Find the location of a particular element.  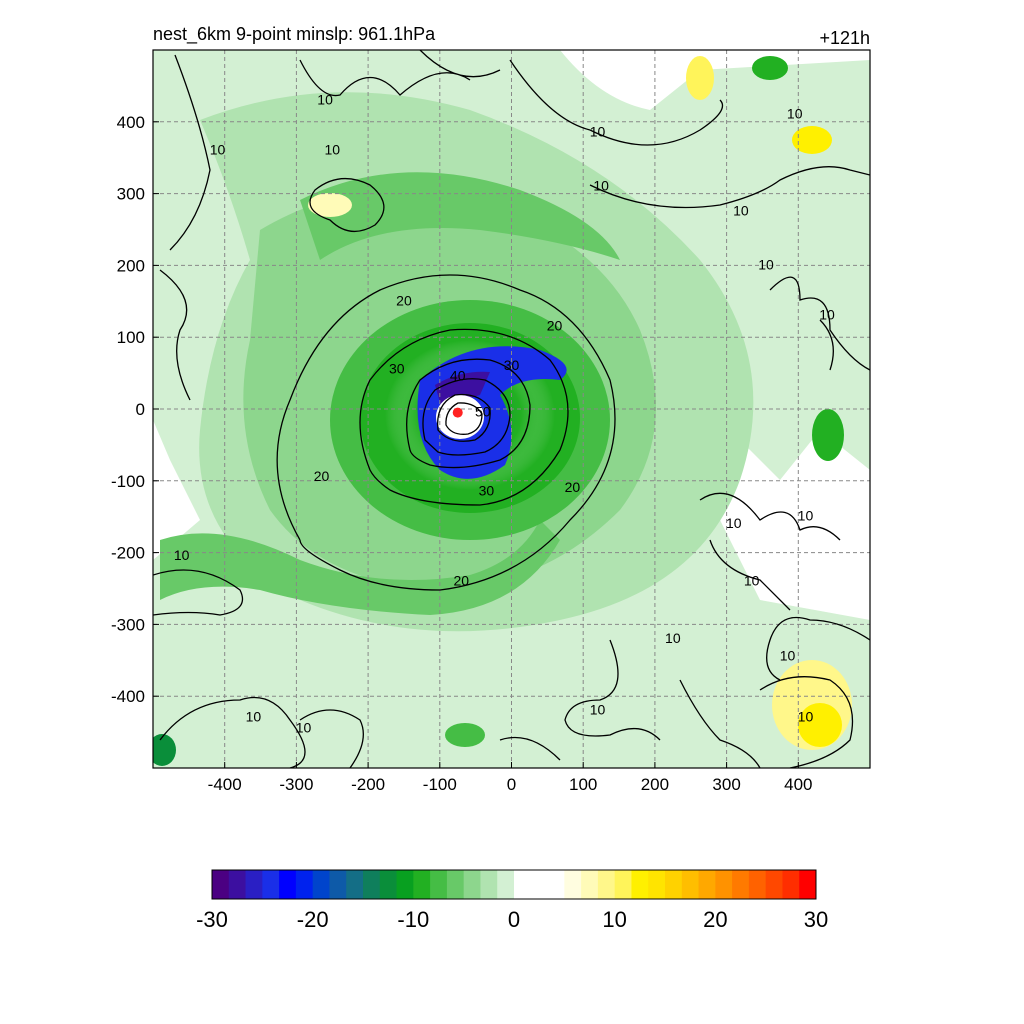

shade-patch-ne is located at coordinates (770, 68).